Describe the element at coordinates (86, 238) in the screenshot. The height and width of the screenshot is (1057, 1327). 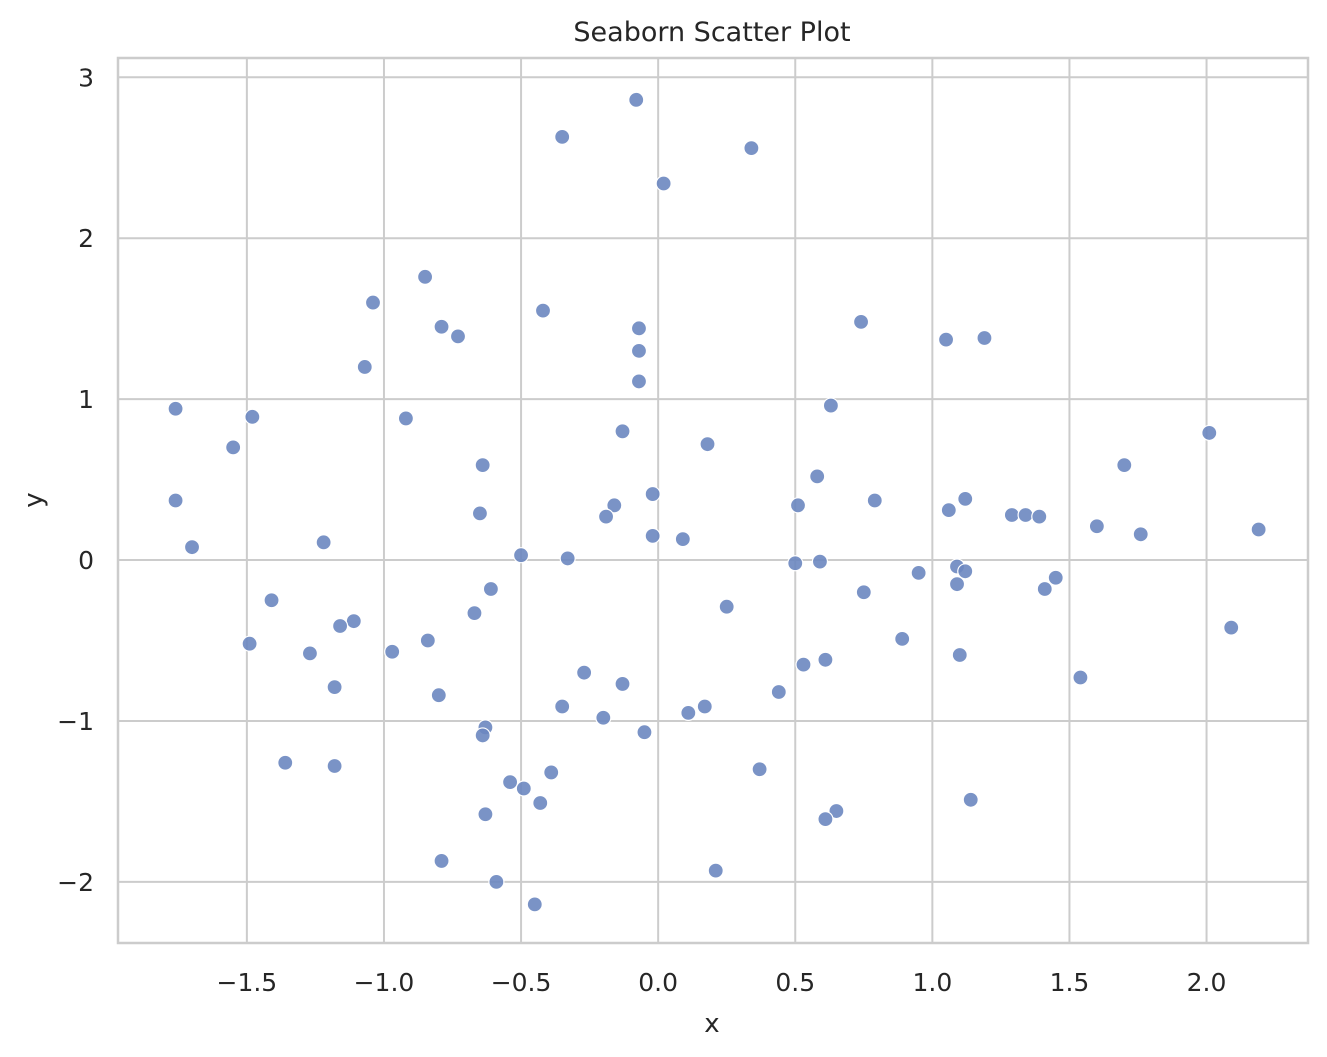
I see `y-tick-label: 2` at that location.